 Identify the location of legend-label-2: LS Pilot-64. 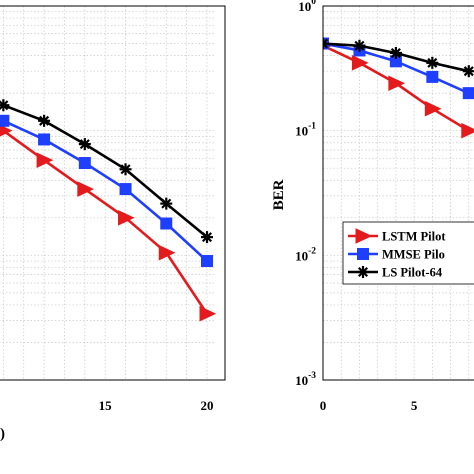
(412, 273).